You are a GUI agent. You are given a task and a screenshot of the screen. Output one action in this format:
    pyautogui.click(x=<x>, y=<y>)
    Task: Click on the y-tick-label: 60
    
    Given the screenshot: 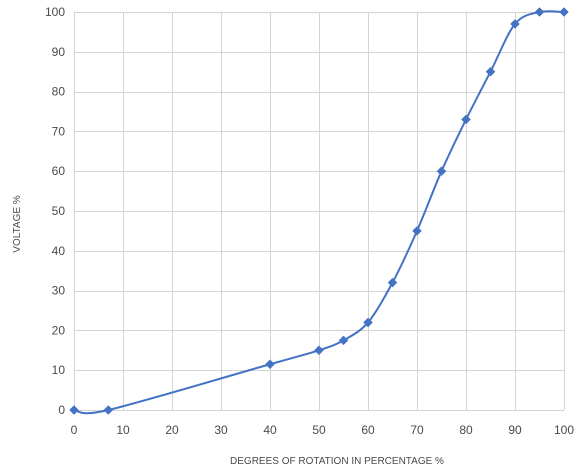 What is the action you would take?
    pyautogui.click(x=59, y=171)
    